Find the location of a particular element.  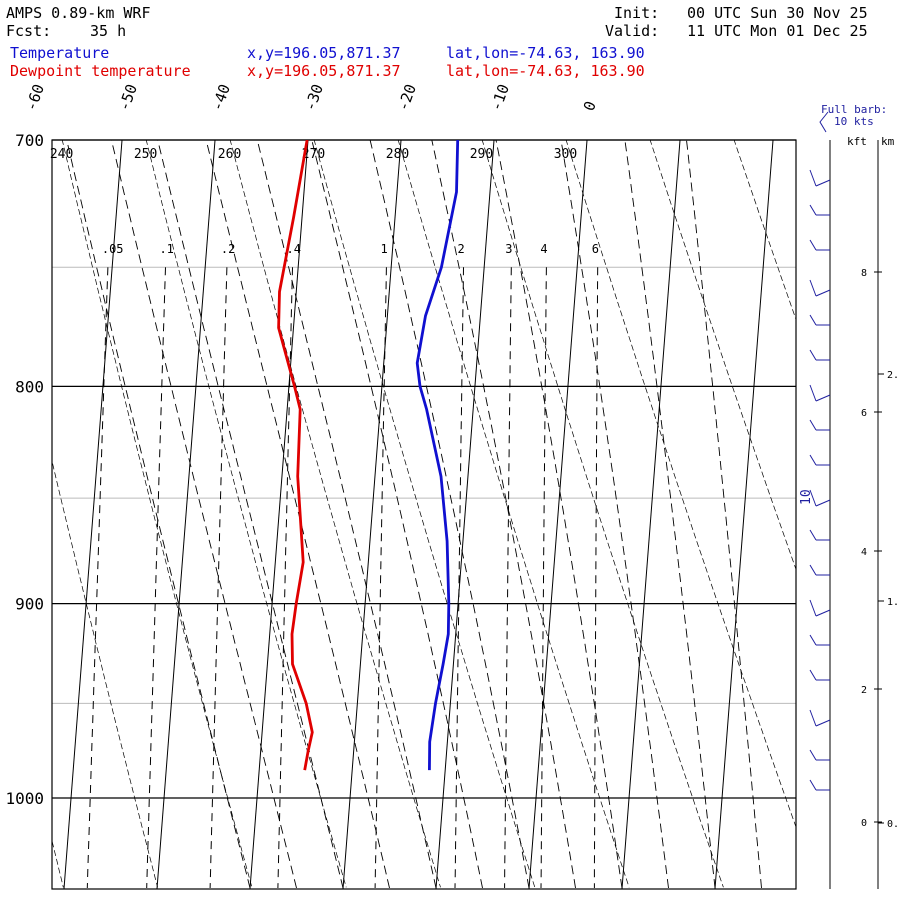

pressure-tick-label: 700 is located at coordinates (29, 140).